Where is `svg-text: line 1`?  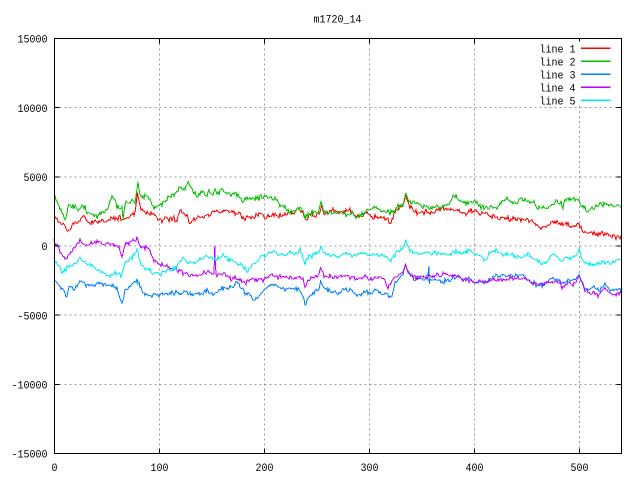 svg-text: line 1 is located at coordinates (558, 51).